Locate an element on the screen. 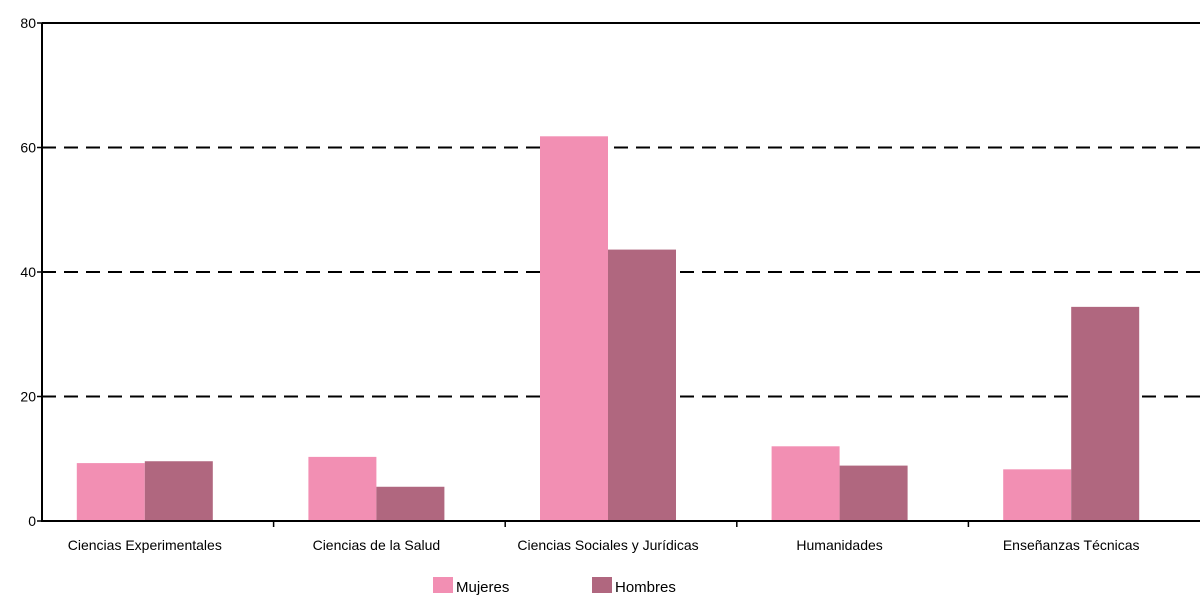 The height and width of the screenshot is (595, 1200). y-tick-label: 80 is located at coordinates (28, 23).